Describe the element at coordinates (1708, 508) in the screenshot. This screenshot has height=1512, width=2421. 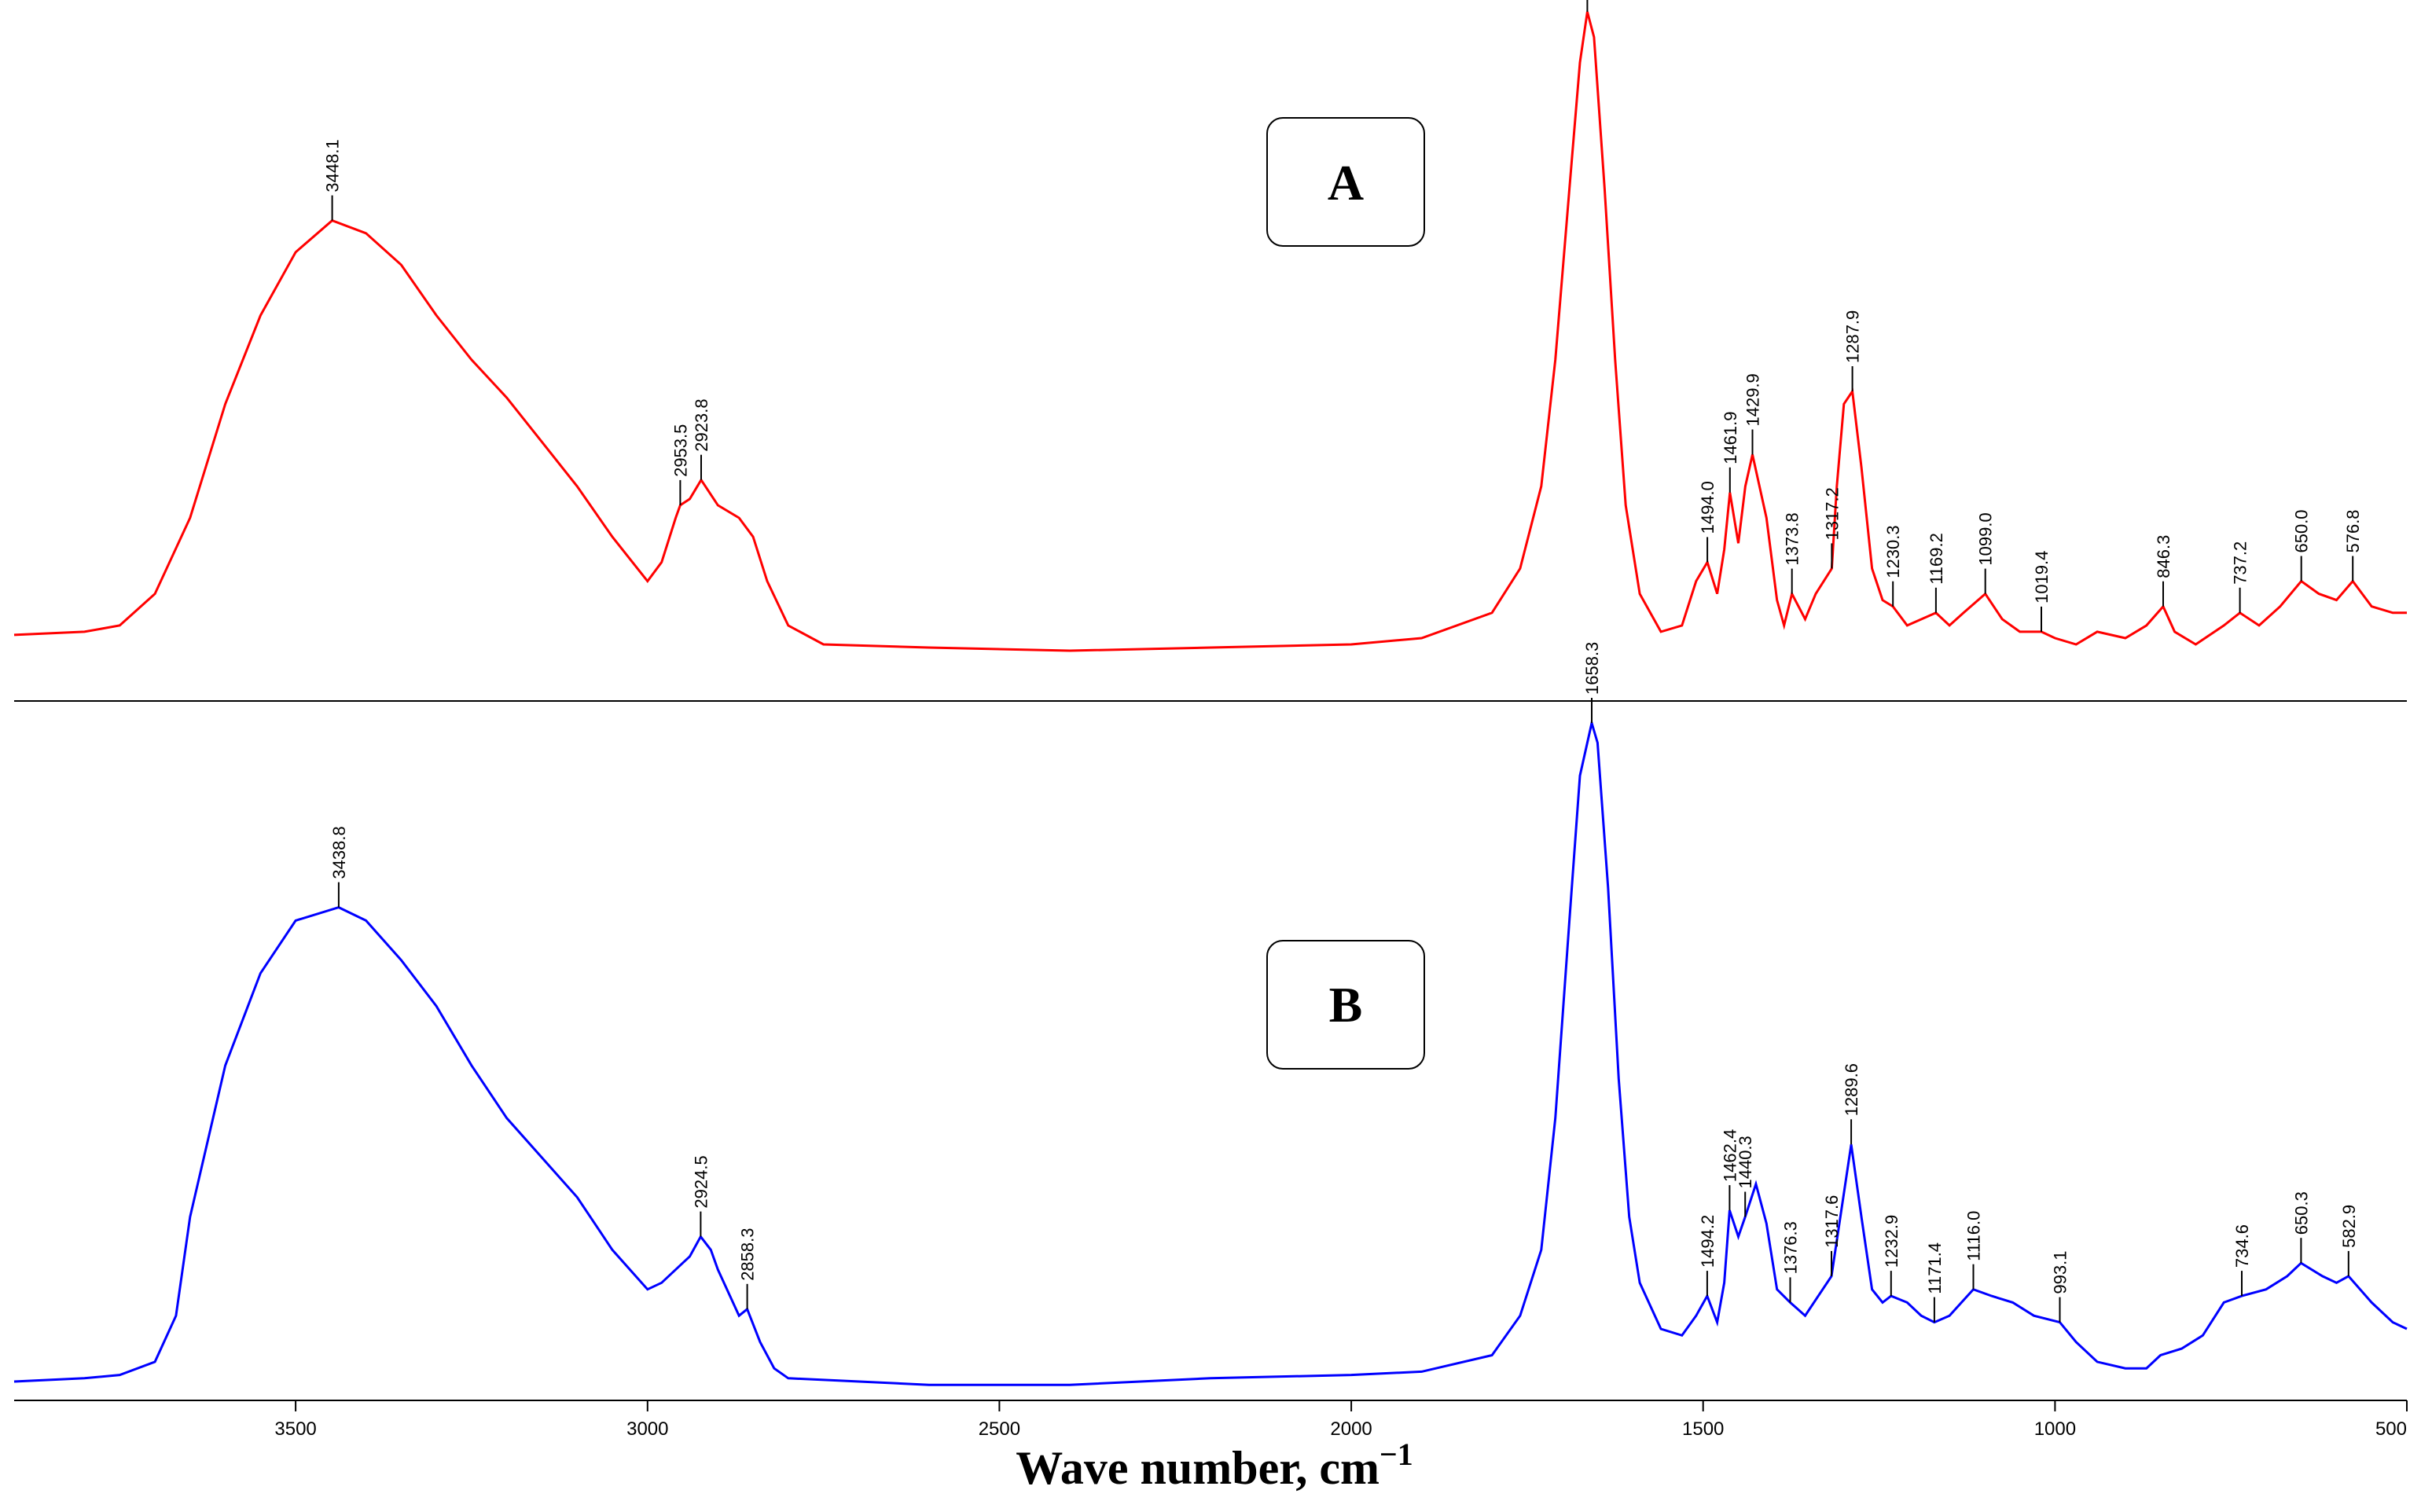
I see `peak-label-A-4: 1494.0` at that location.